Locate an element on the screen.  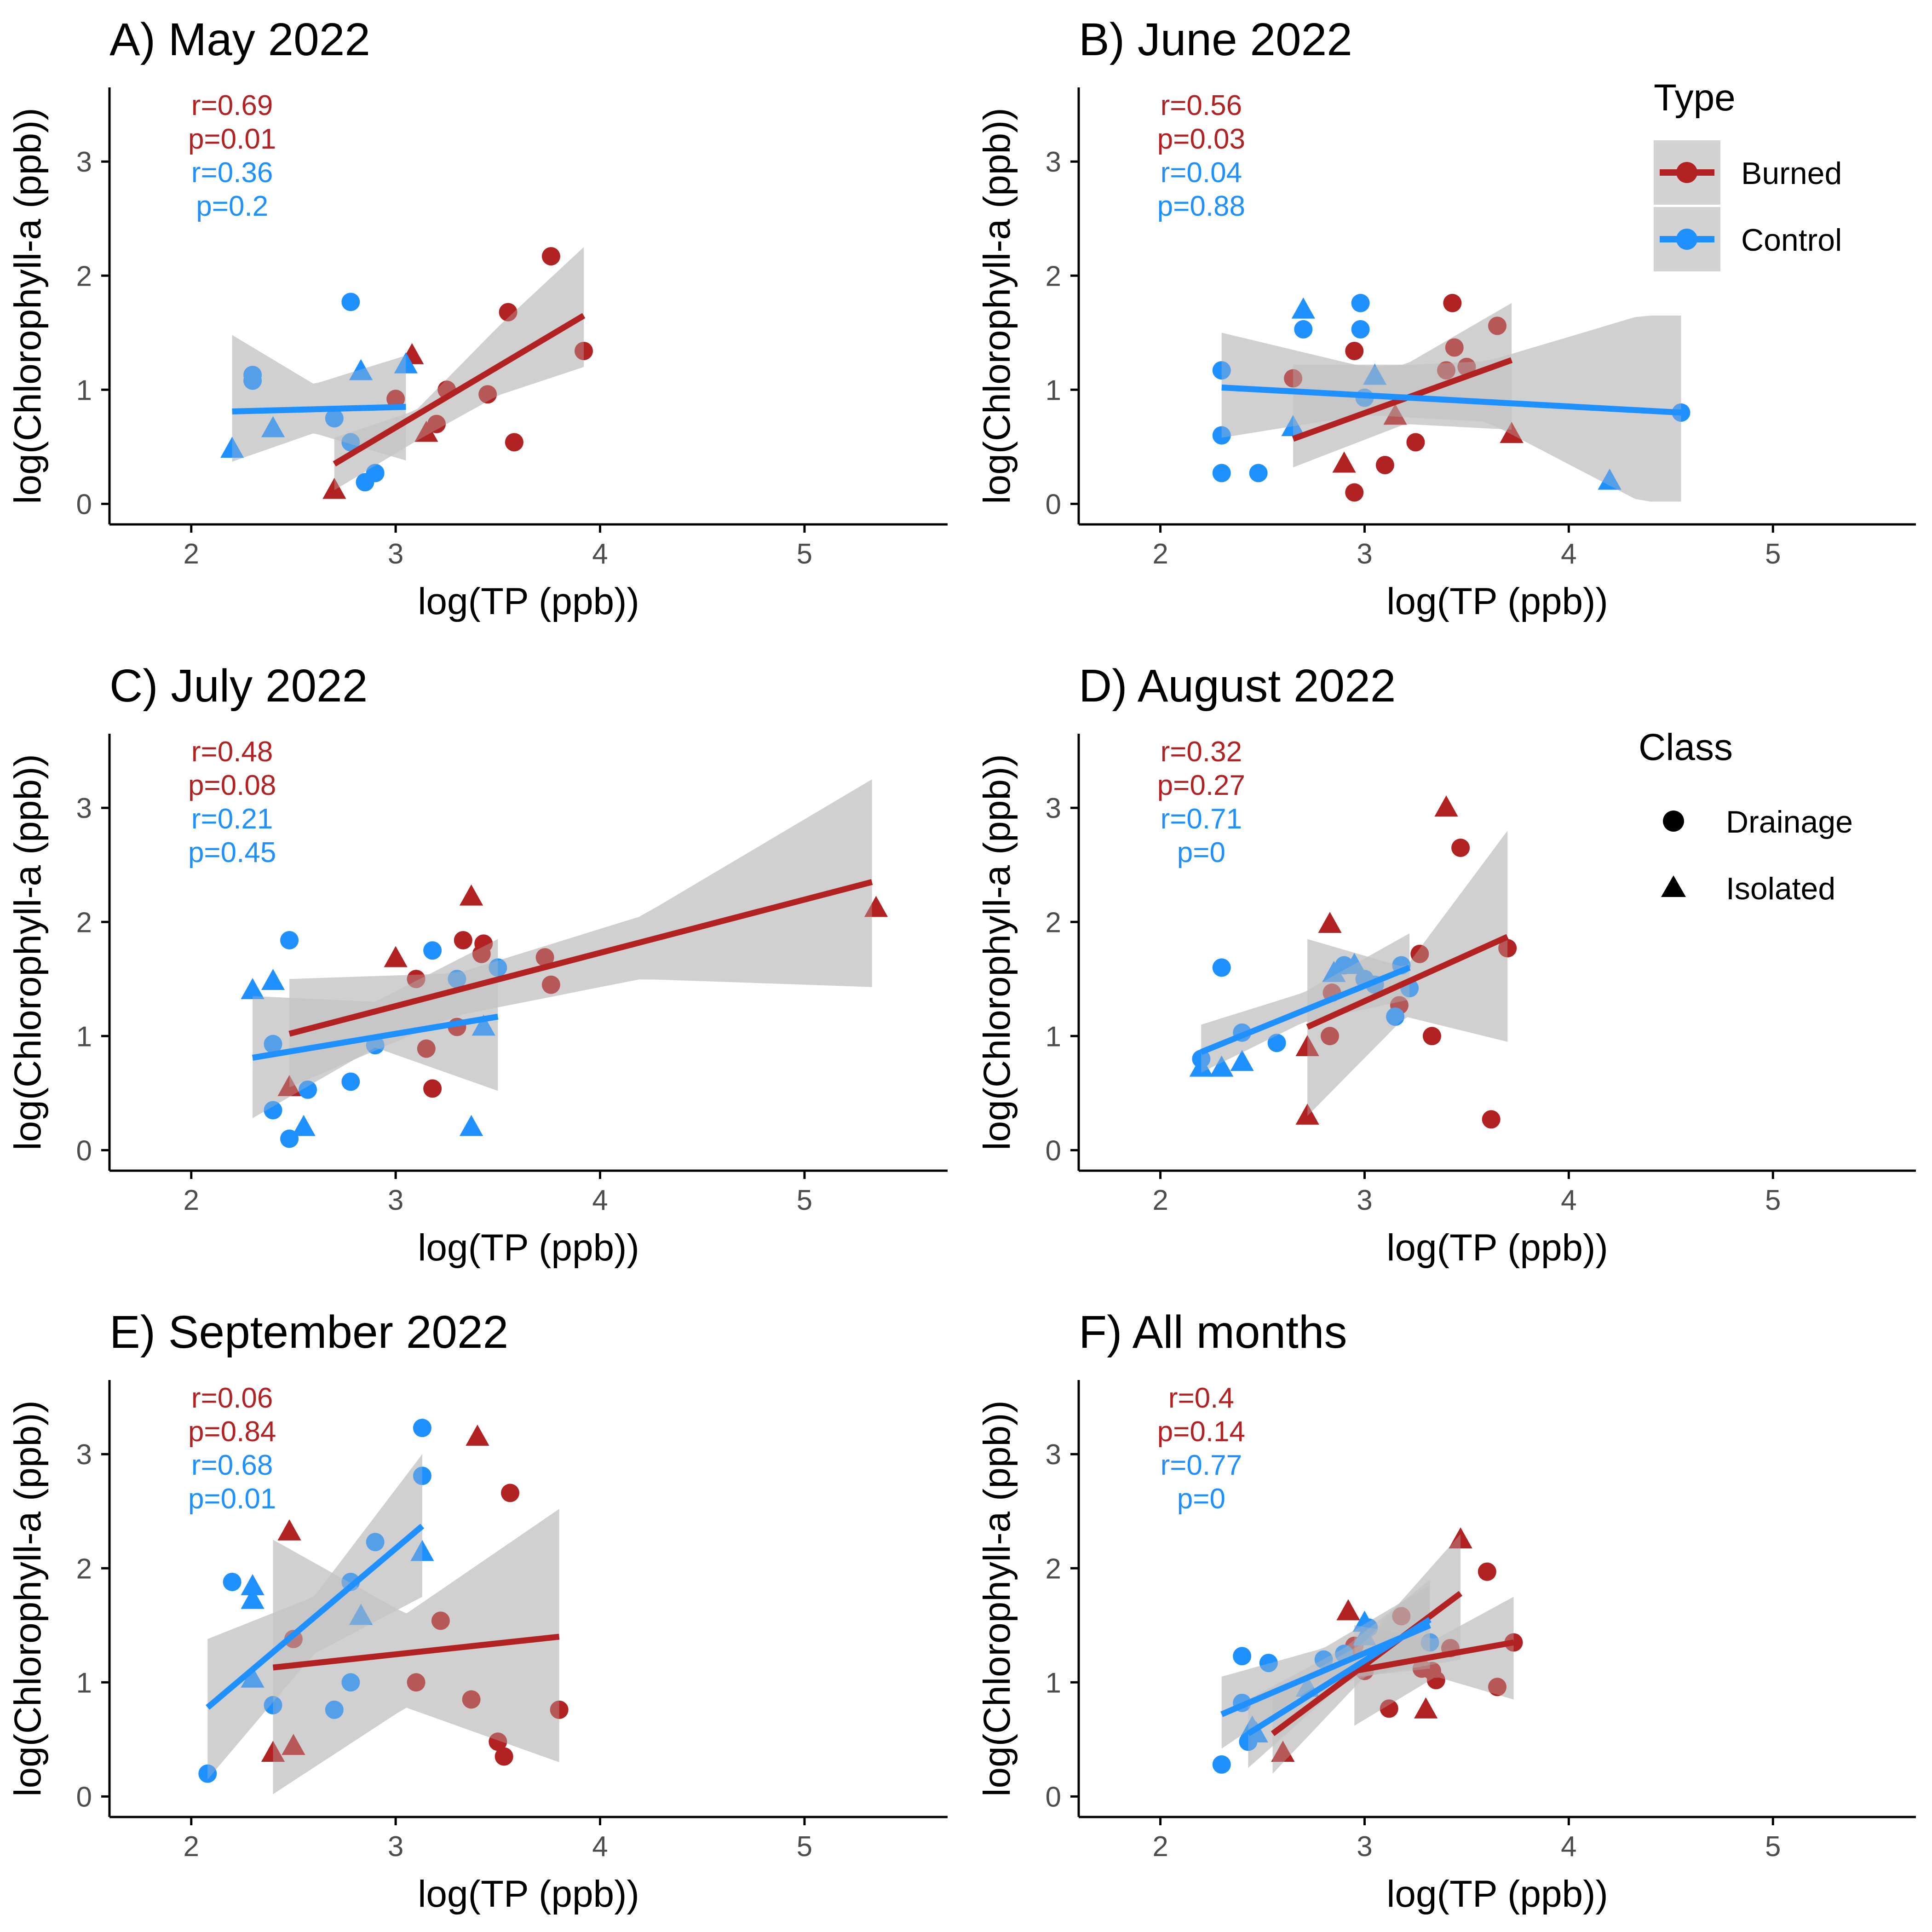
stat-r-control: r=0.21 is located at coordinates (232, 819).